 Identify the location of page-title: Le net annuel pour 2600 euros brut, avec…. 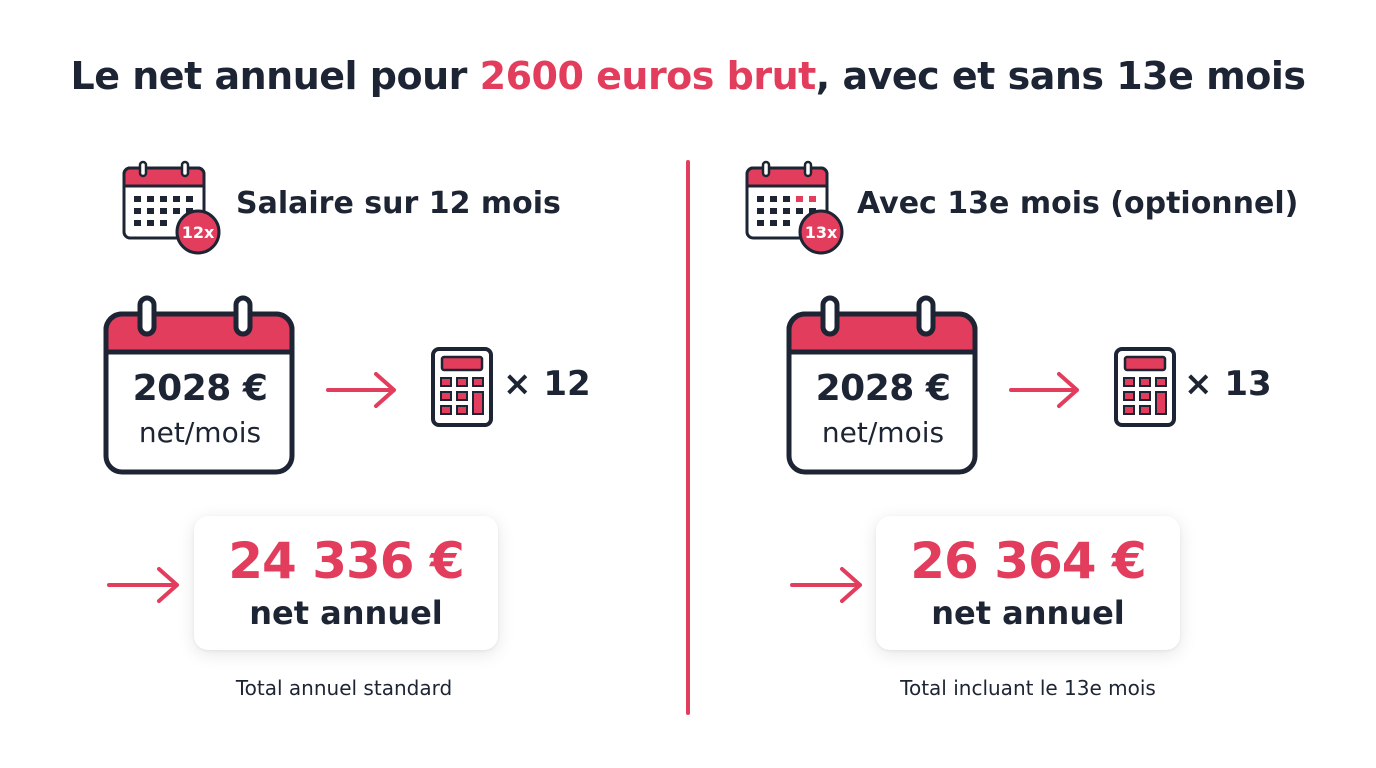
(688, 76).